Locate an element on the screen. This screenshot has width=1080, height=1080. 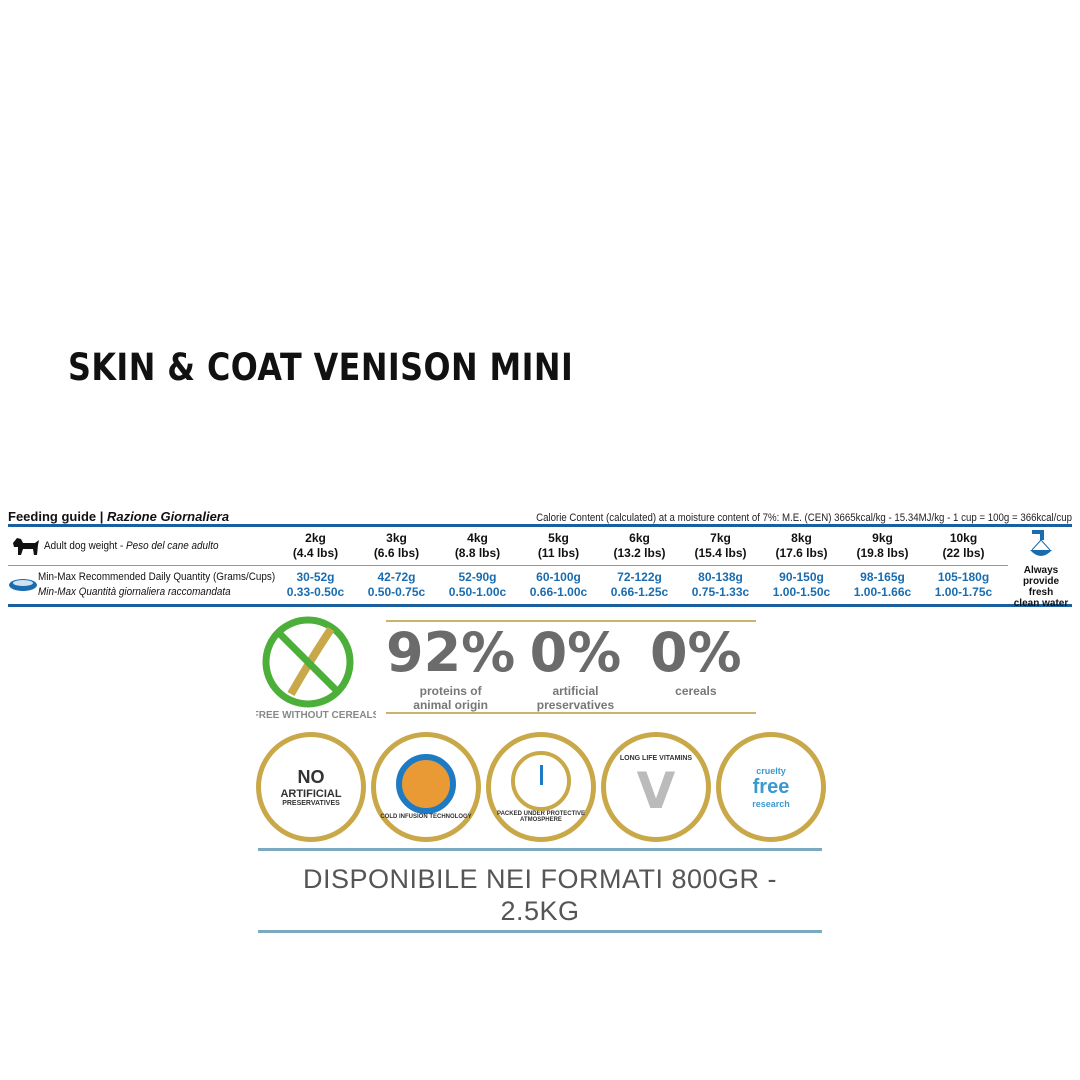
quantity-cell: 72-122g 0.66-1.25c is located at coordinates (639, 584).